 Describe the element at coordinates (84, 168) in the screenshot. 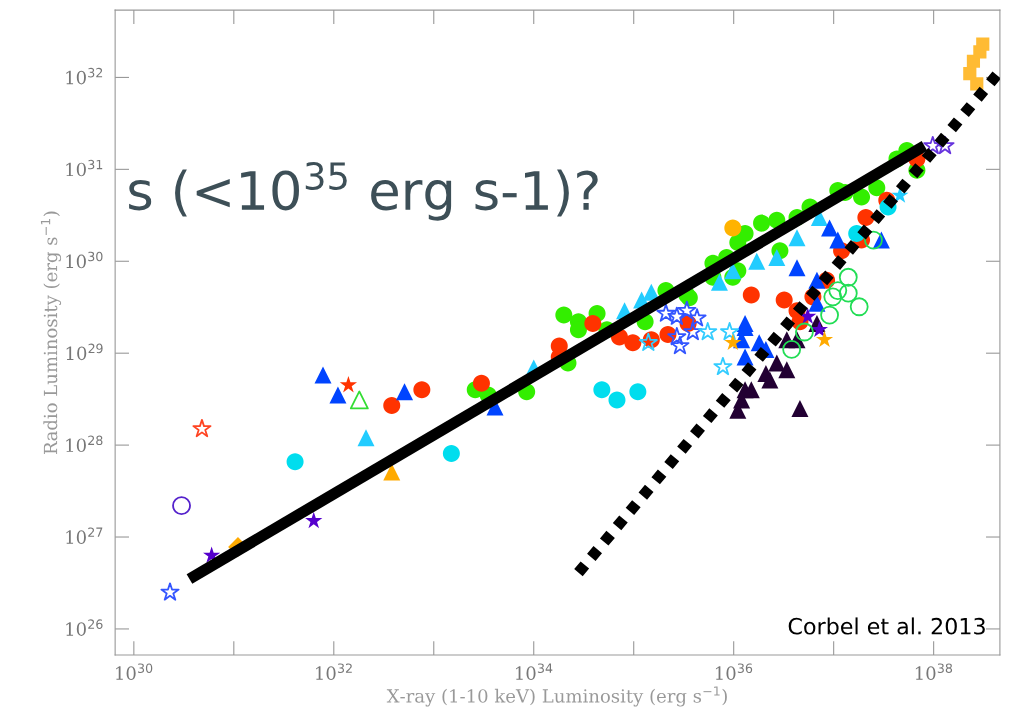

I see `y-tick-label: 10$^{31}$` at that location.